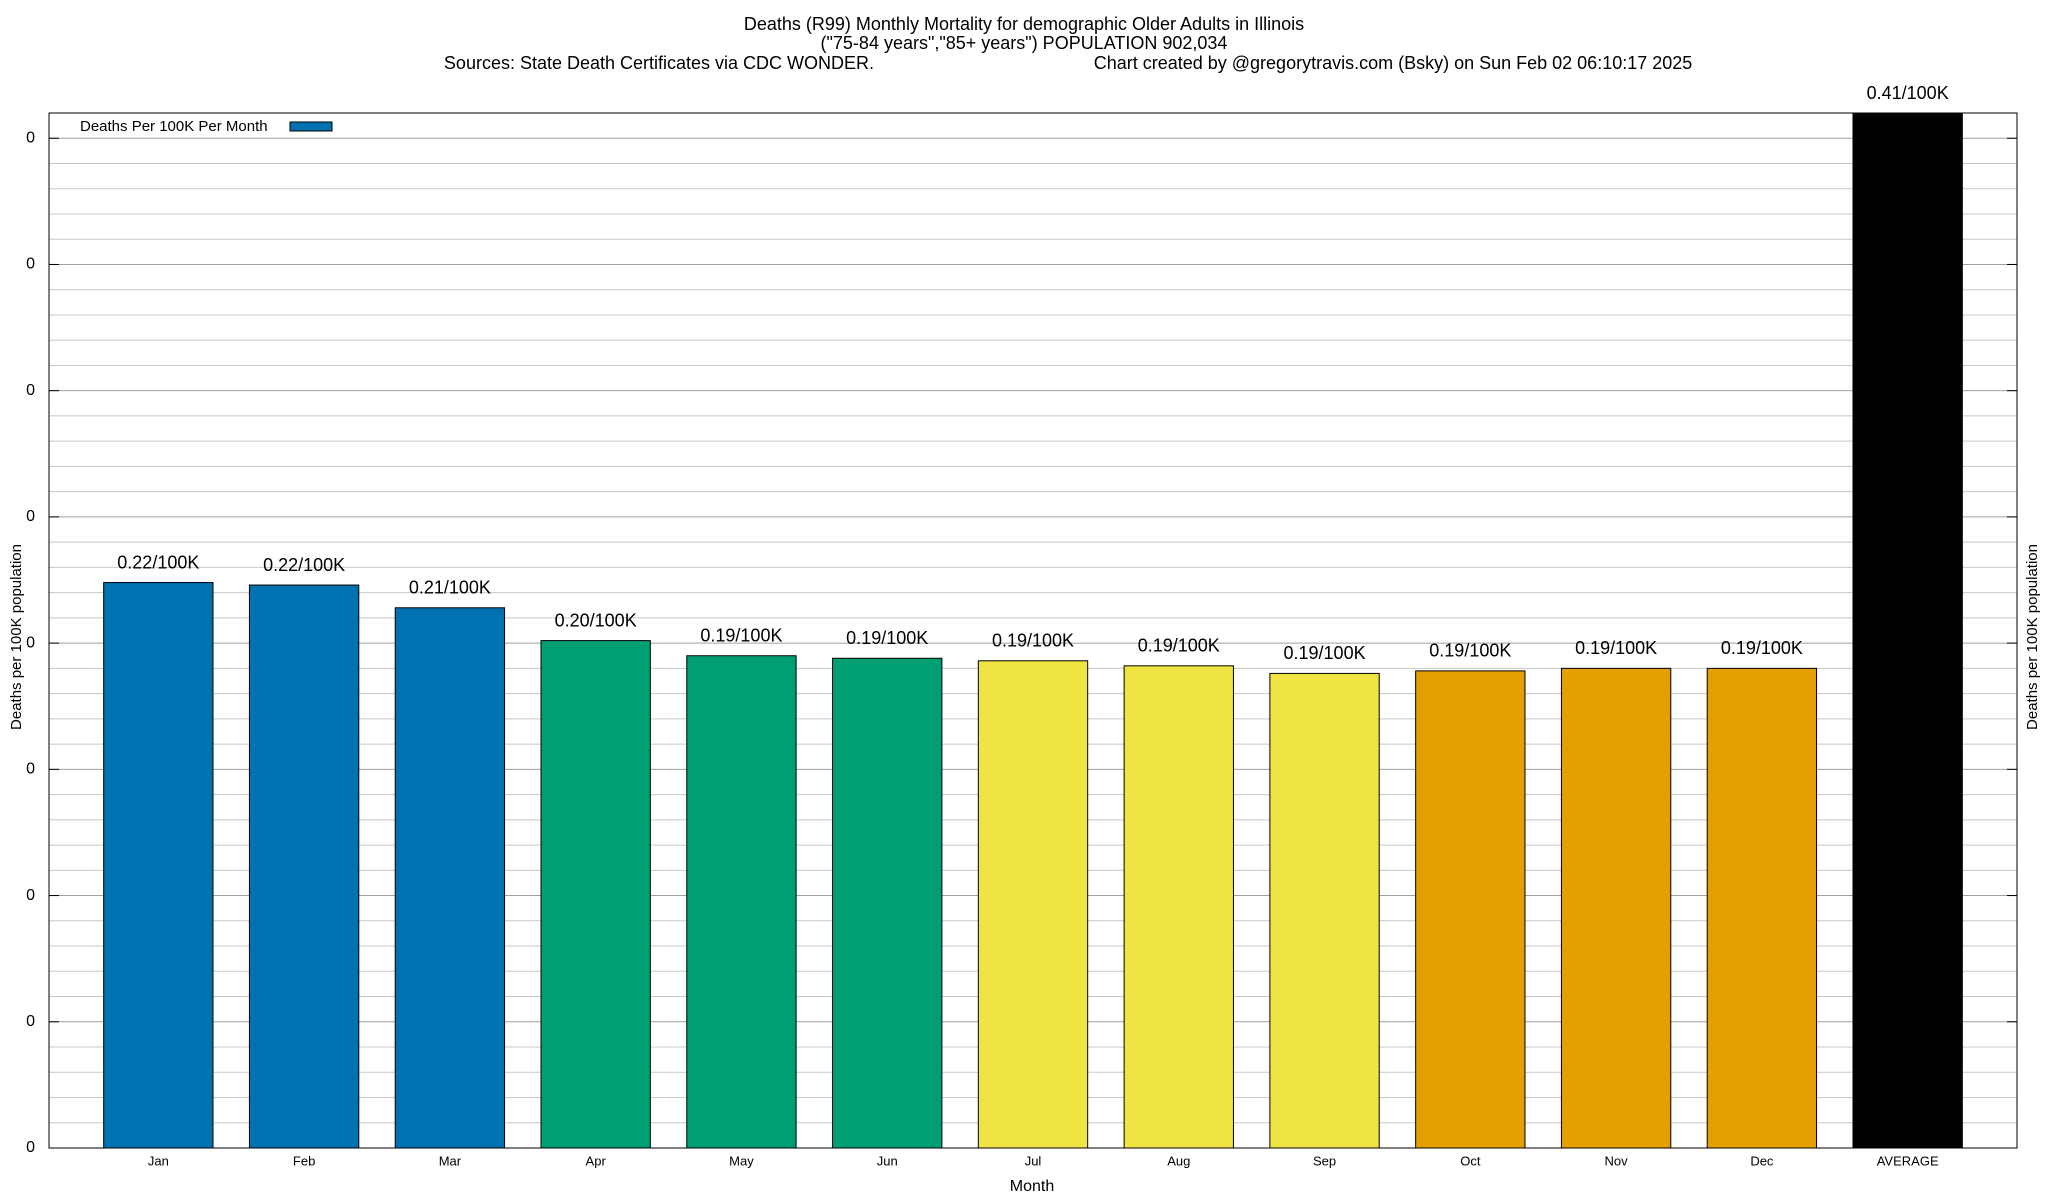 The height and width of the screenshot is (1200, 2048). I want to click on x-tick-label: Dec, so click(1762, 1160).